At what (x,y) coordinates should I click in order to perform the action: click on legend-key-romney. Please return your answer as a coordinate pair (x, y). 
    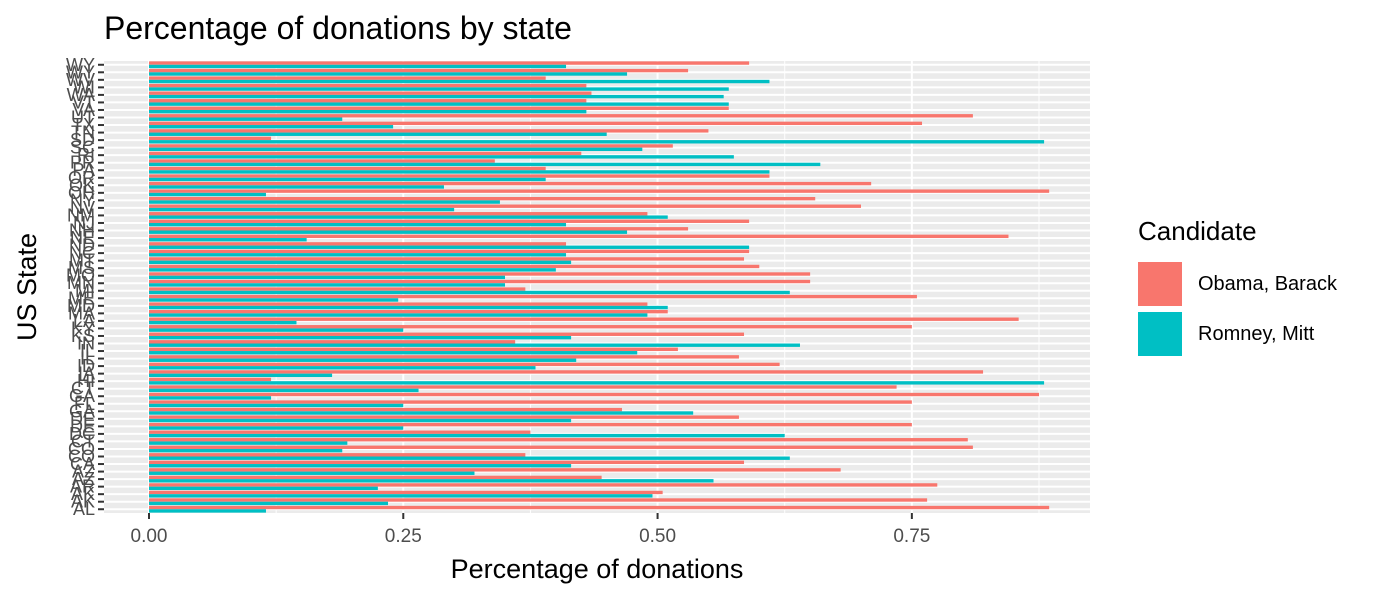
    Looking at the image, I should click on (1160, 334).